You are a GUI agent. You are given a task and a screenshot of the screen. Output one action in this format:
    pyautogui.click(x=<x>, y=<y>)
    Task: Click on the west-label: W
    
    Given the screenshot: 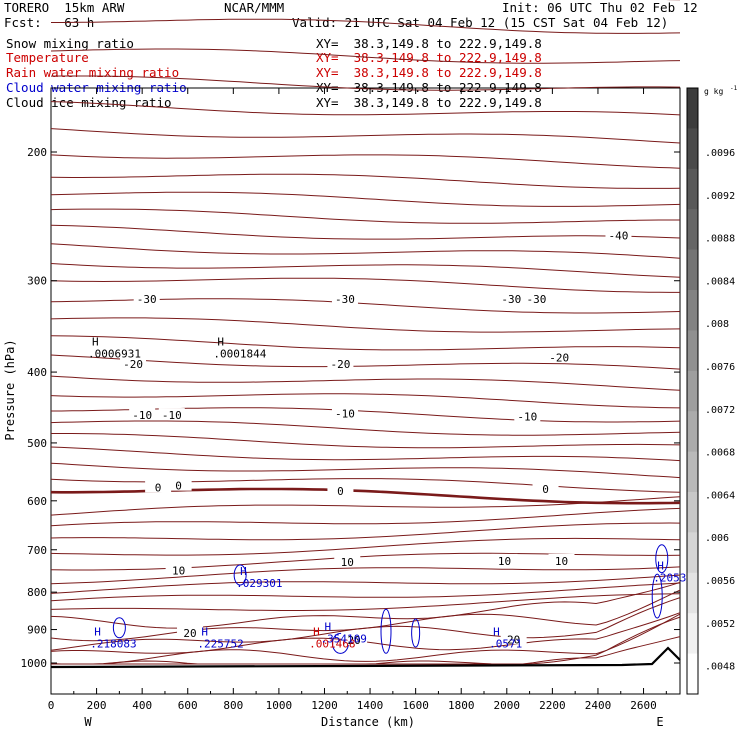 What is the action you would take?
    pyautogui.click(x=88, y=722)
    